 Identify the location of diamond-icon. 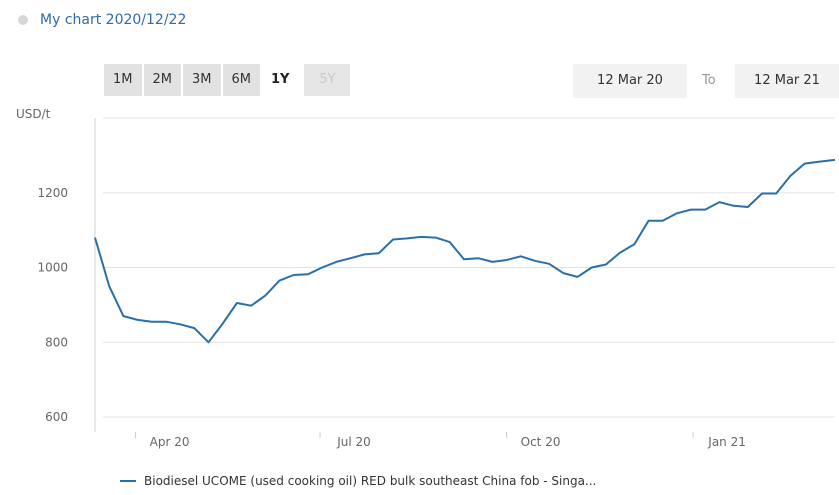
(23, 20).